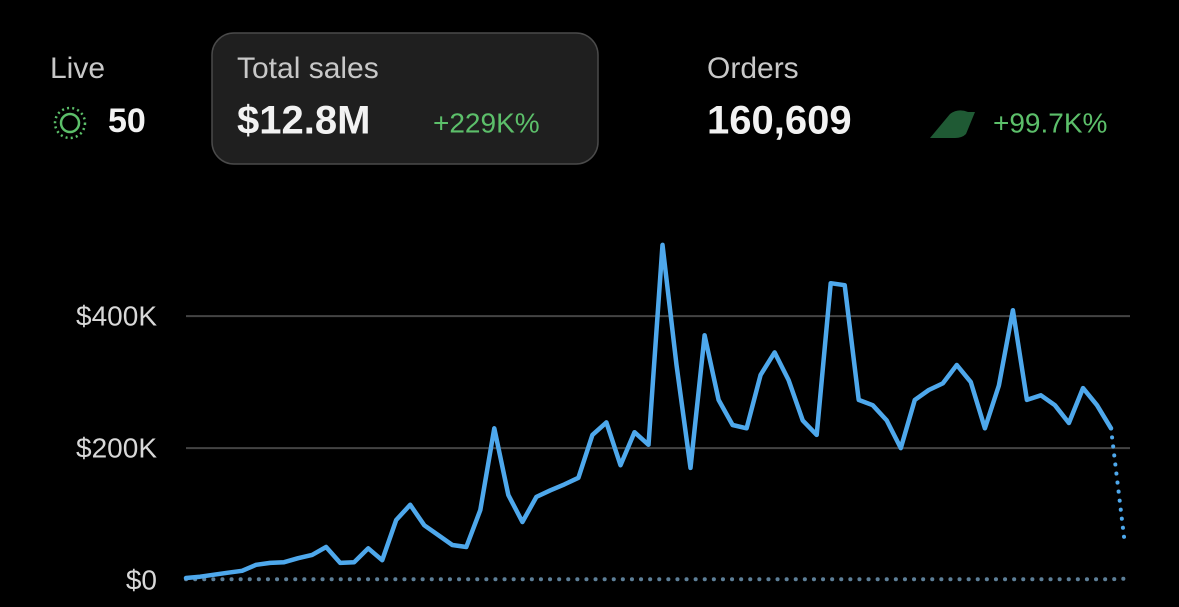 The width and height of the screenshot is (1179, 607). What do you see at coordinates (303, 121) in the screenshot?
I see `total-sales-value: $12.8M` at bounding box center [303, 121].